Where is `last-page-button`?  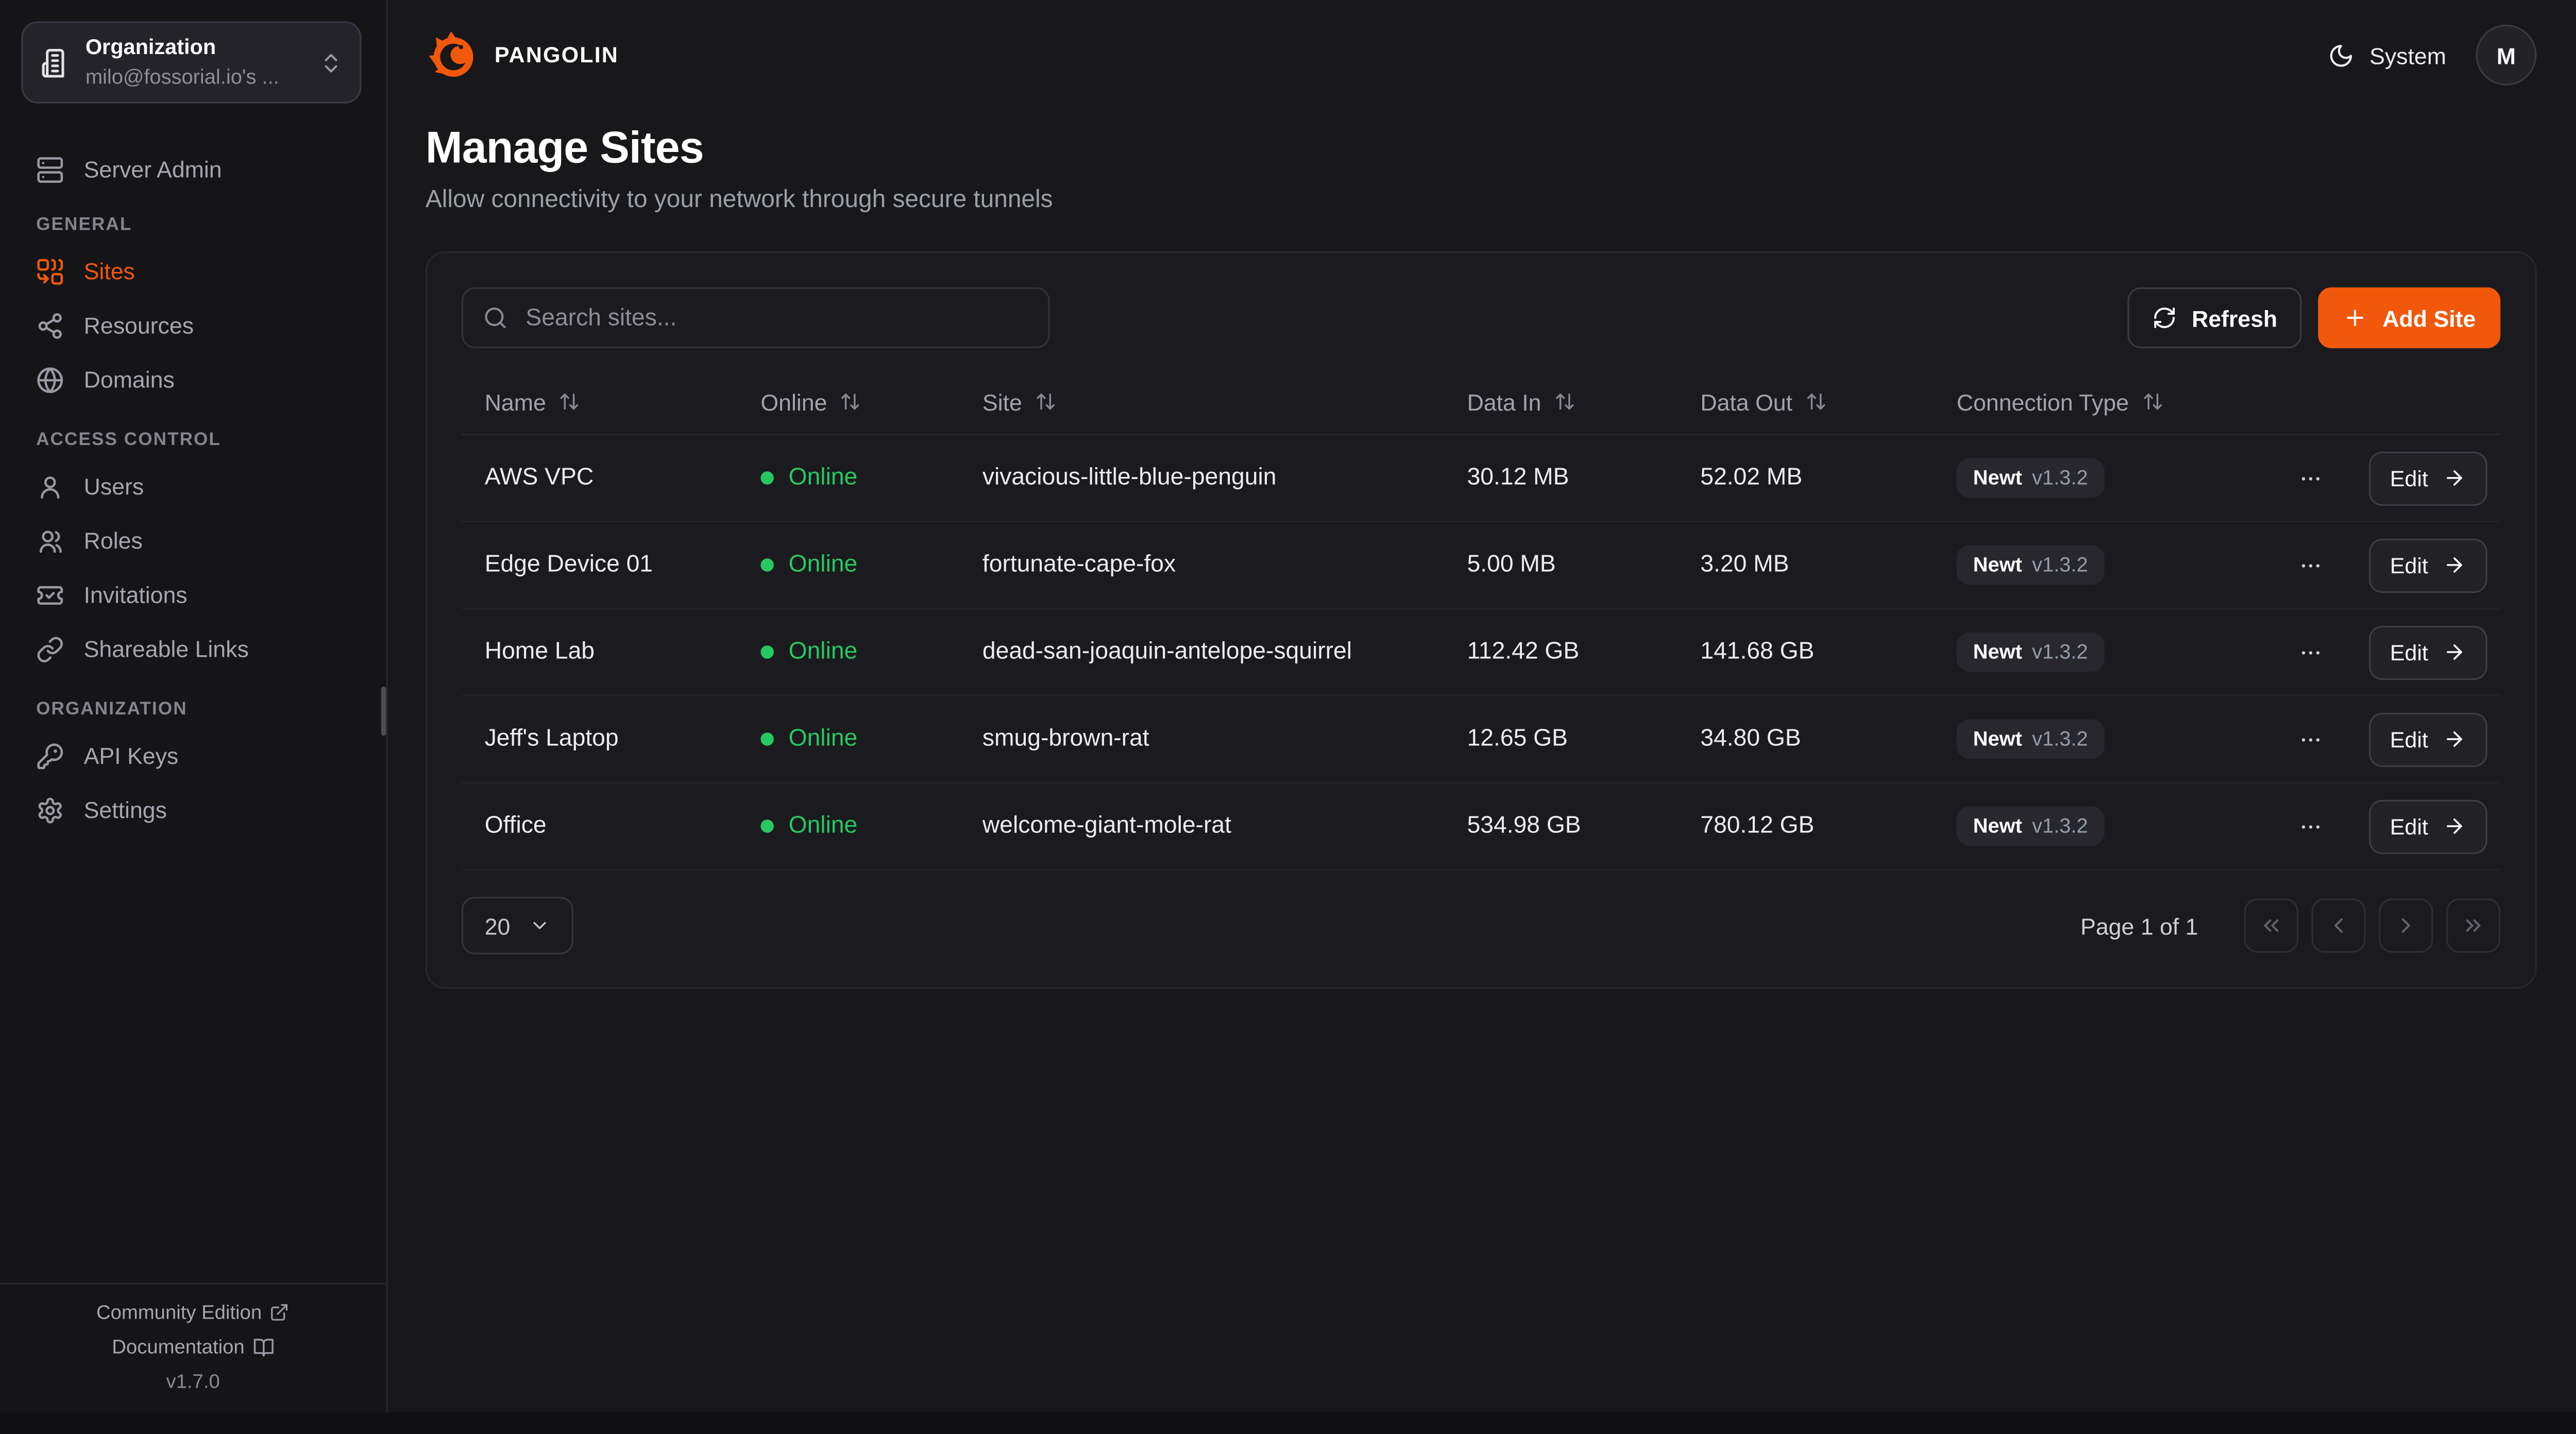 last-page-button is located at coordinates (2473, 925).